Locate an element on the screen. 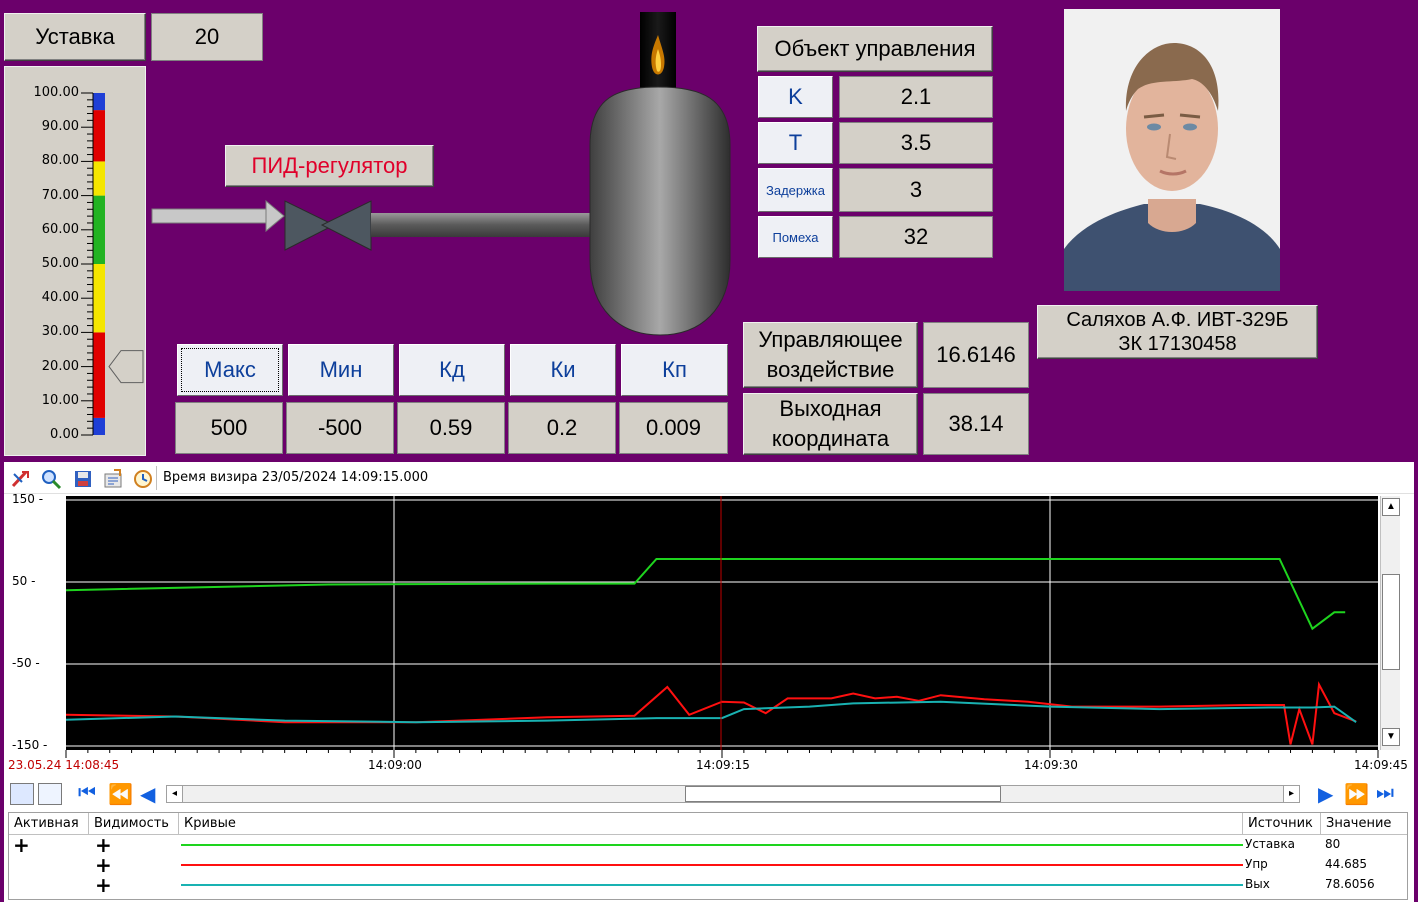 The image size is (1418, 902). cursor-icon is located at coordinates (21, 479).